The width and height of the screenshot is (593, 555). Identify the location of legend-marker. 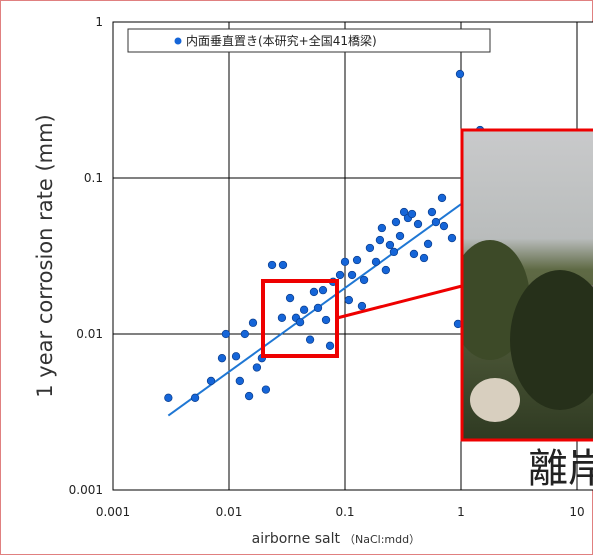
(178, 41).